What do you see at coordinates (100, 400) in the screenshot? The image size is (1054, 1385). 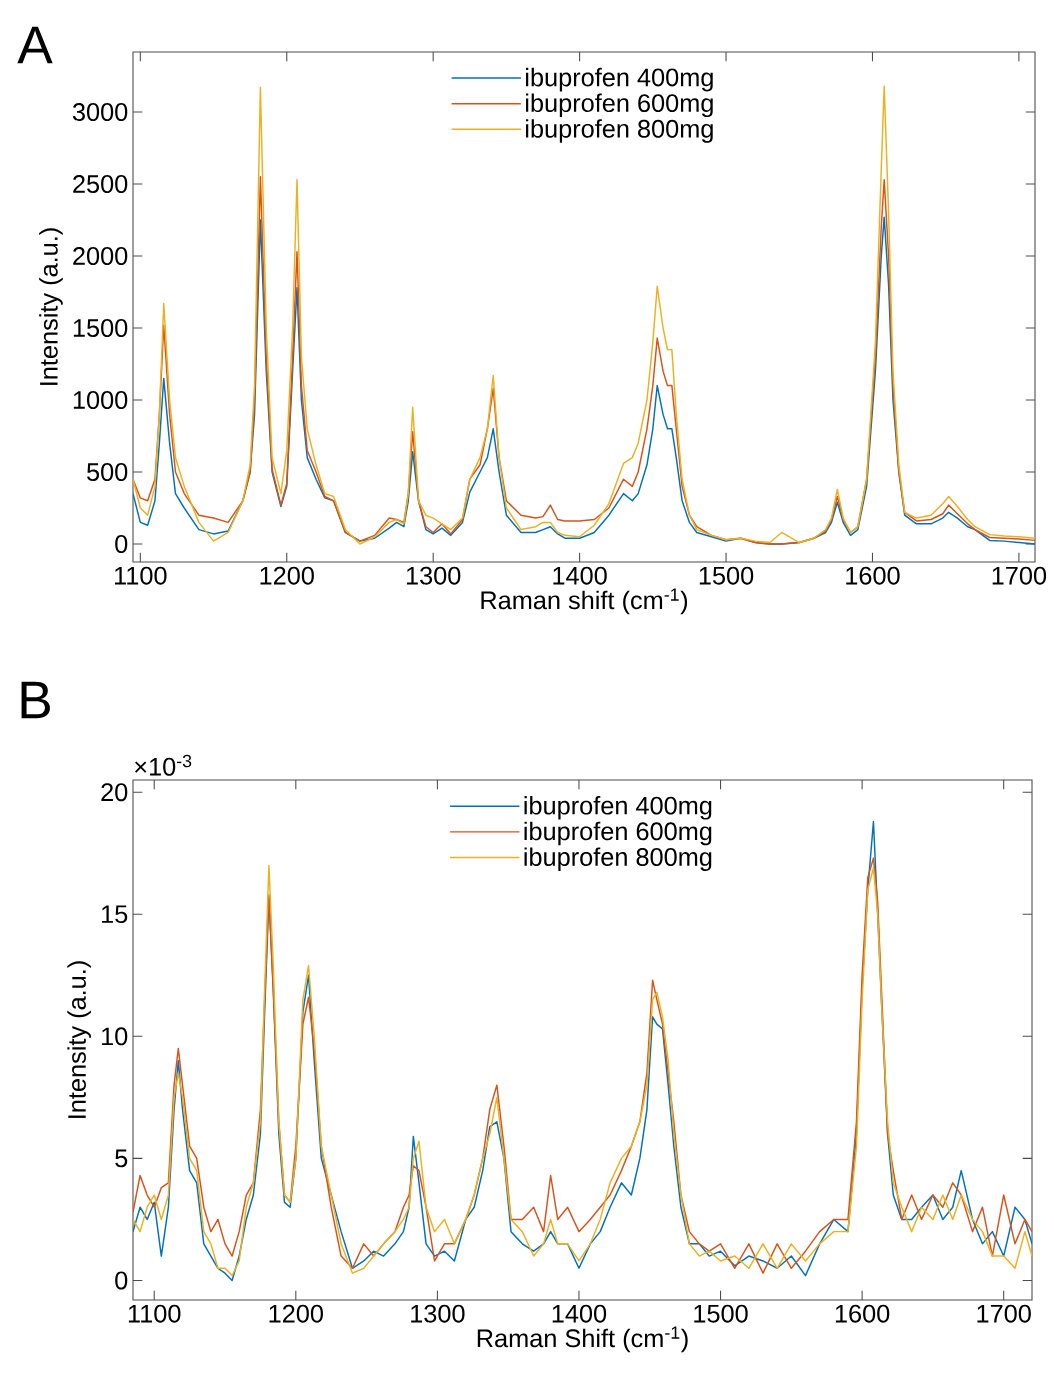 I see `y-tick-label: 1000` at bounding box center [100, 400].